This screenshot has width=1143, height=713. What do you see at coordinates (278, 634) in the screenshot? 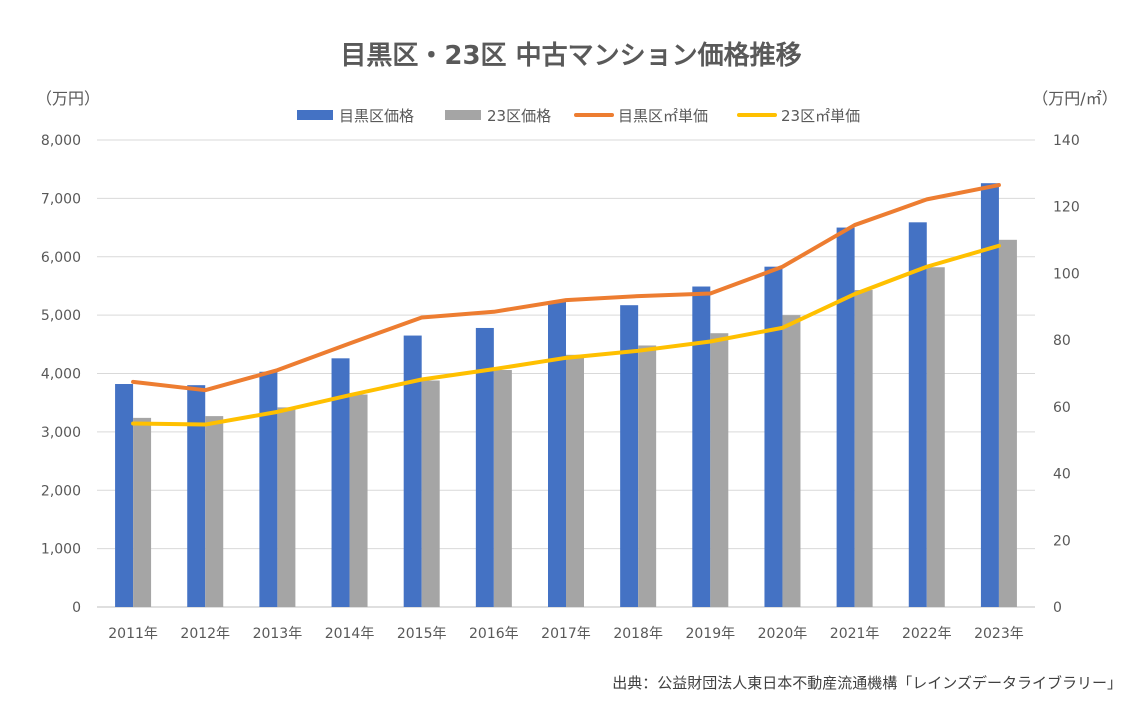
I see `x-tick-label: 2013年` at bounding box center [278, 634].